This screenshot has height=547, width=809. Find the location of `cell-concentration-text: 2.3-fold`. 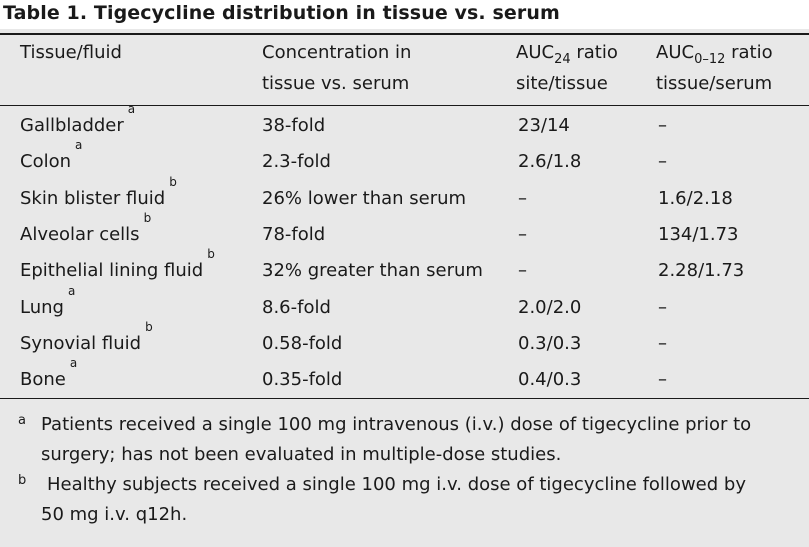

cell-concentration-text: 2.3-fold is located at coordinates (296, 161).